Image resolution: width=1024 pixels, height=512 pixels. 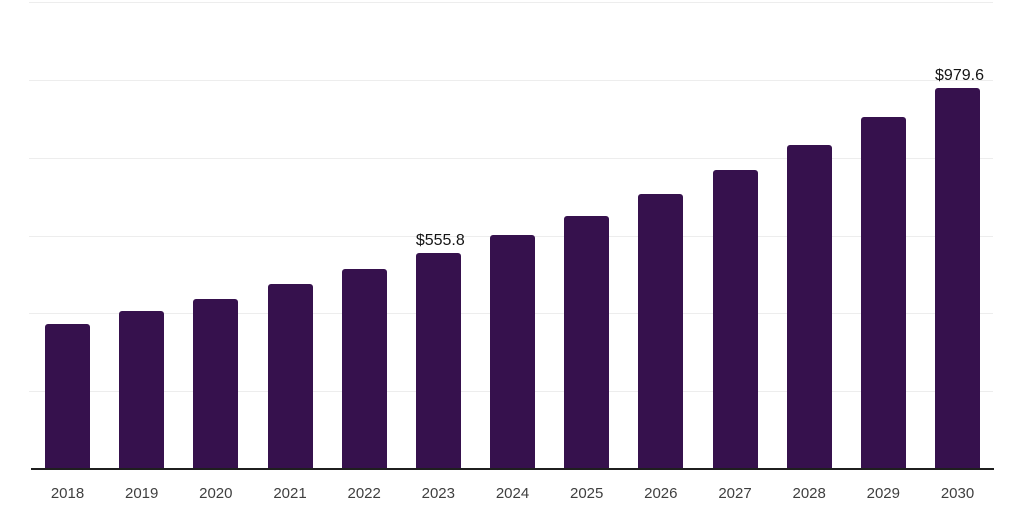 What do you see at coordinates (809, 306) in the screenshot?
I see `bar-2028` at bounding box center [809, 306].